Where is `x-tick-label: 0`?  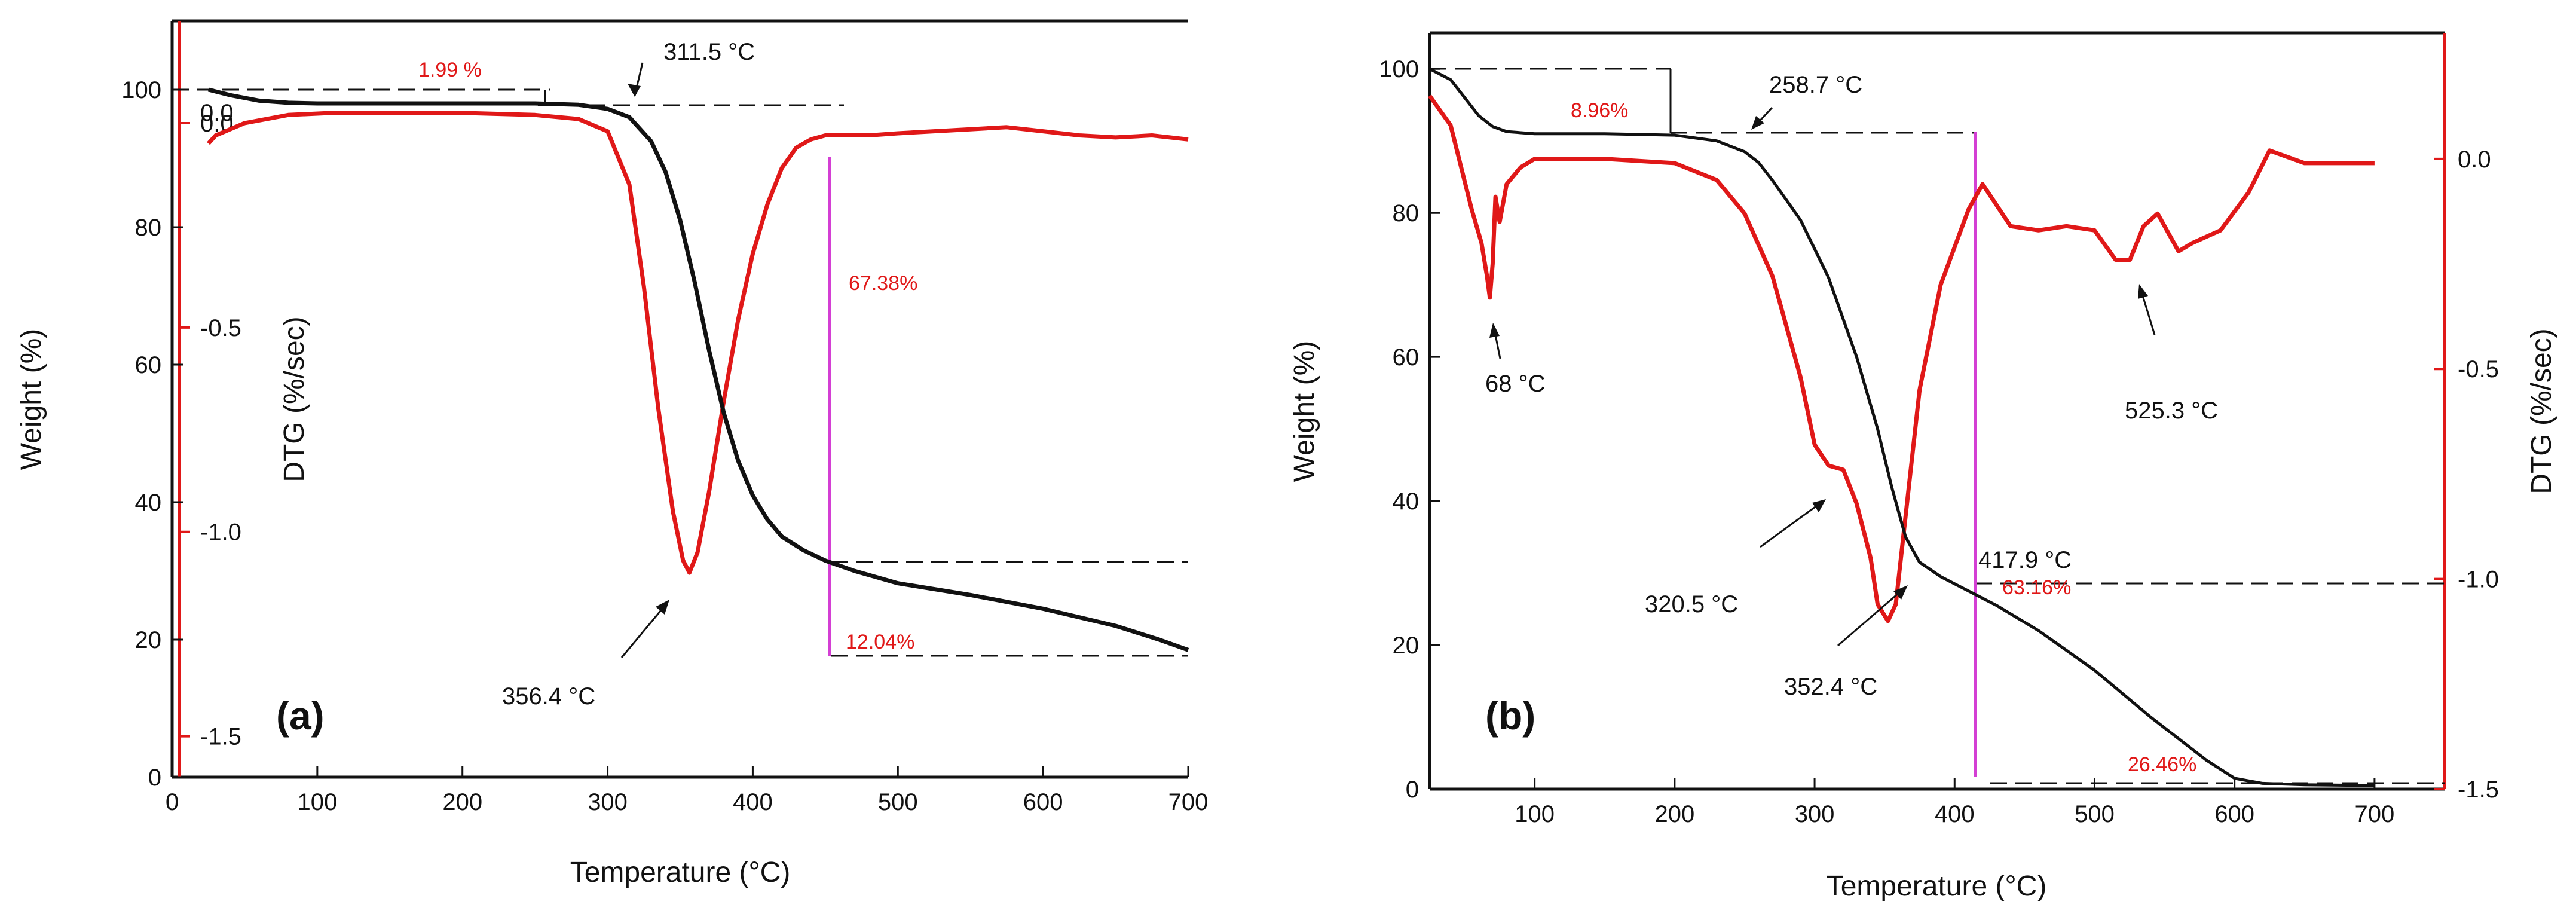
x-tick-label: 0 is located at coordinates (172, 802).